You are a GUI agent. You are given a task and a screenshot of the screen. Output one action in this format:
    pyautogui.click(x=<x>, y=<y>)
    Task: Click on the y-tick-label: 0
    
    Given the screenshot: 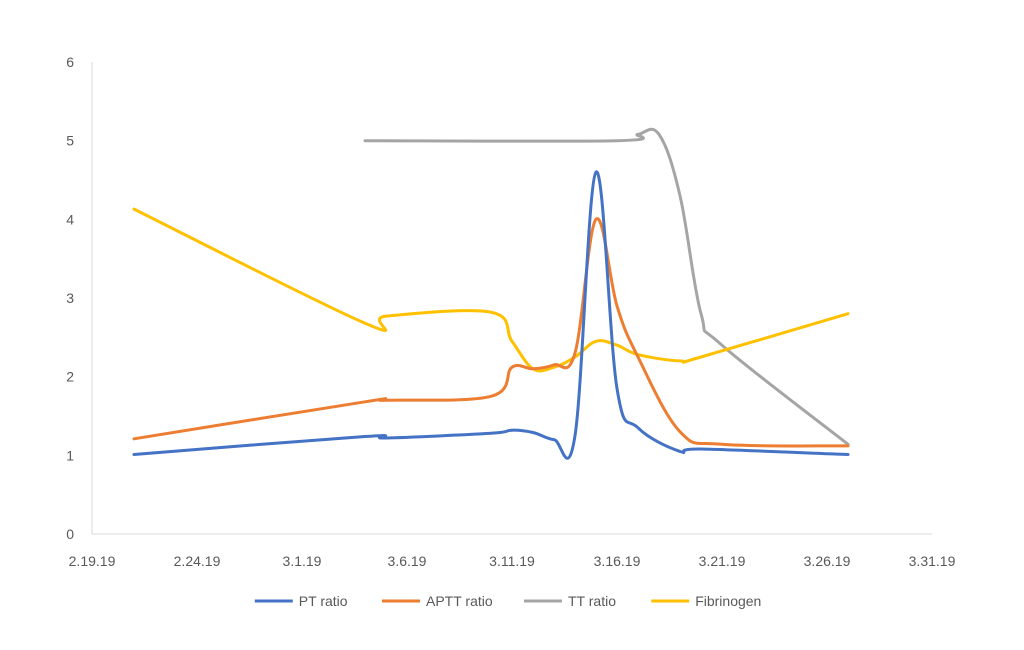 What is the action you would take?
    pyautogui.click(x=70, y=534)
    